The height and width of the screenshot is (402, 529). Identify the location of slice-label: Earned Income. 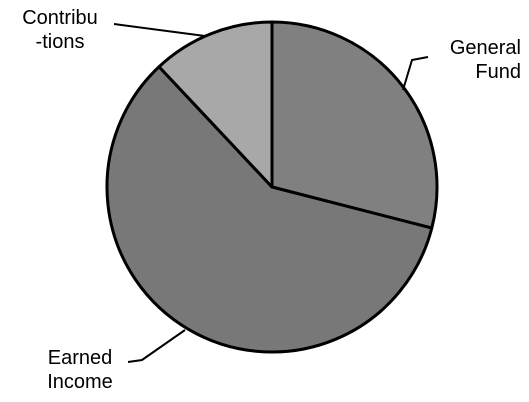
(80, 370).